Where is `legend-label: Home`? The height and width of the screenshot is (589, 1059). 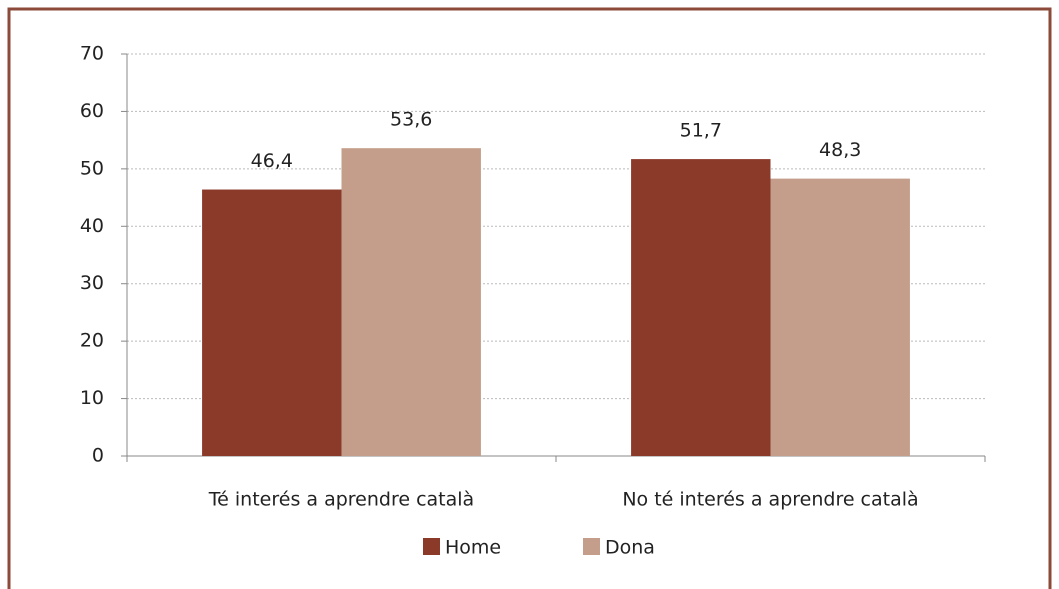 legend-label: Home is located at coordinates (473, 548).